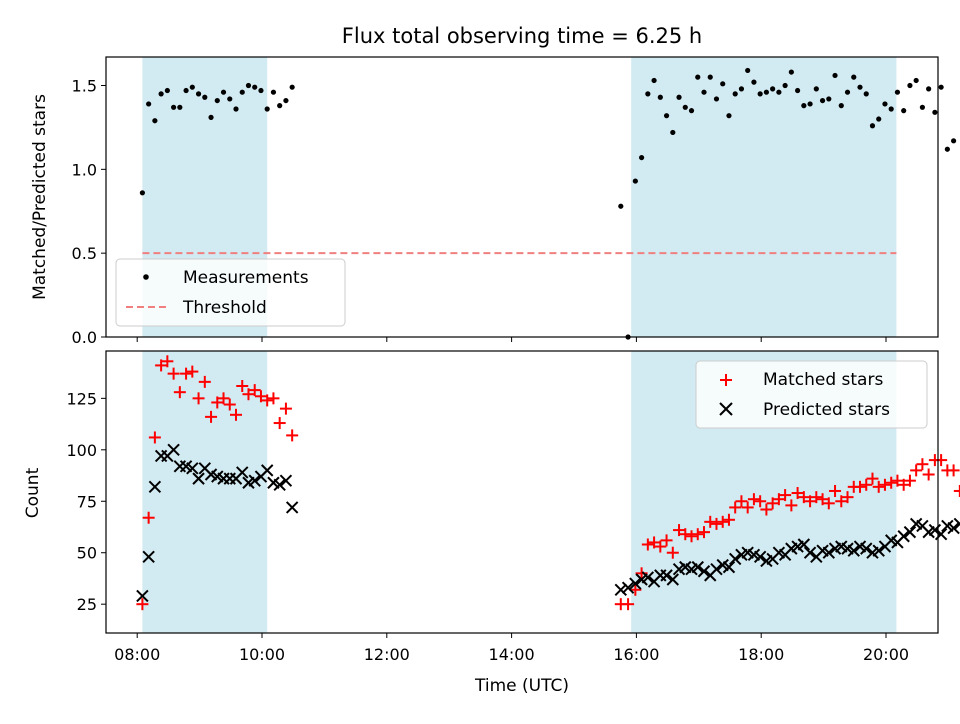  Describe the element at coordinates (246, 278) in the screenshot. I see `legend-measurements-label: Measurements` at that location.